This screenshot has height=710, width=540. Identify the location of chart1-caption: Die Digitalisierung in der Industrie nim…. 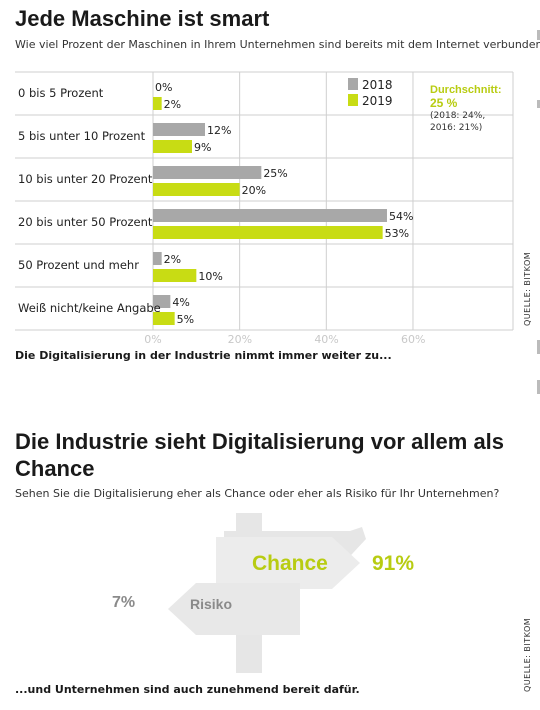
(203, 355).